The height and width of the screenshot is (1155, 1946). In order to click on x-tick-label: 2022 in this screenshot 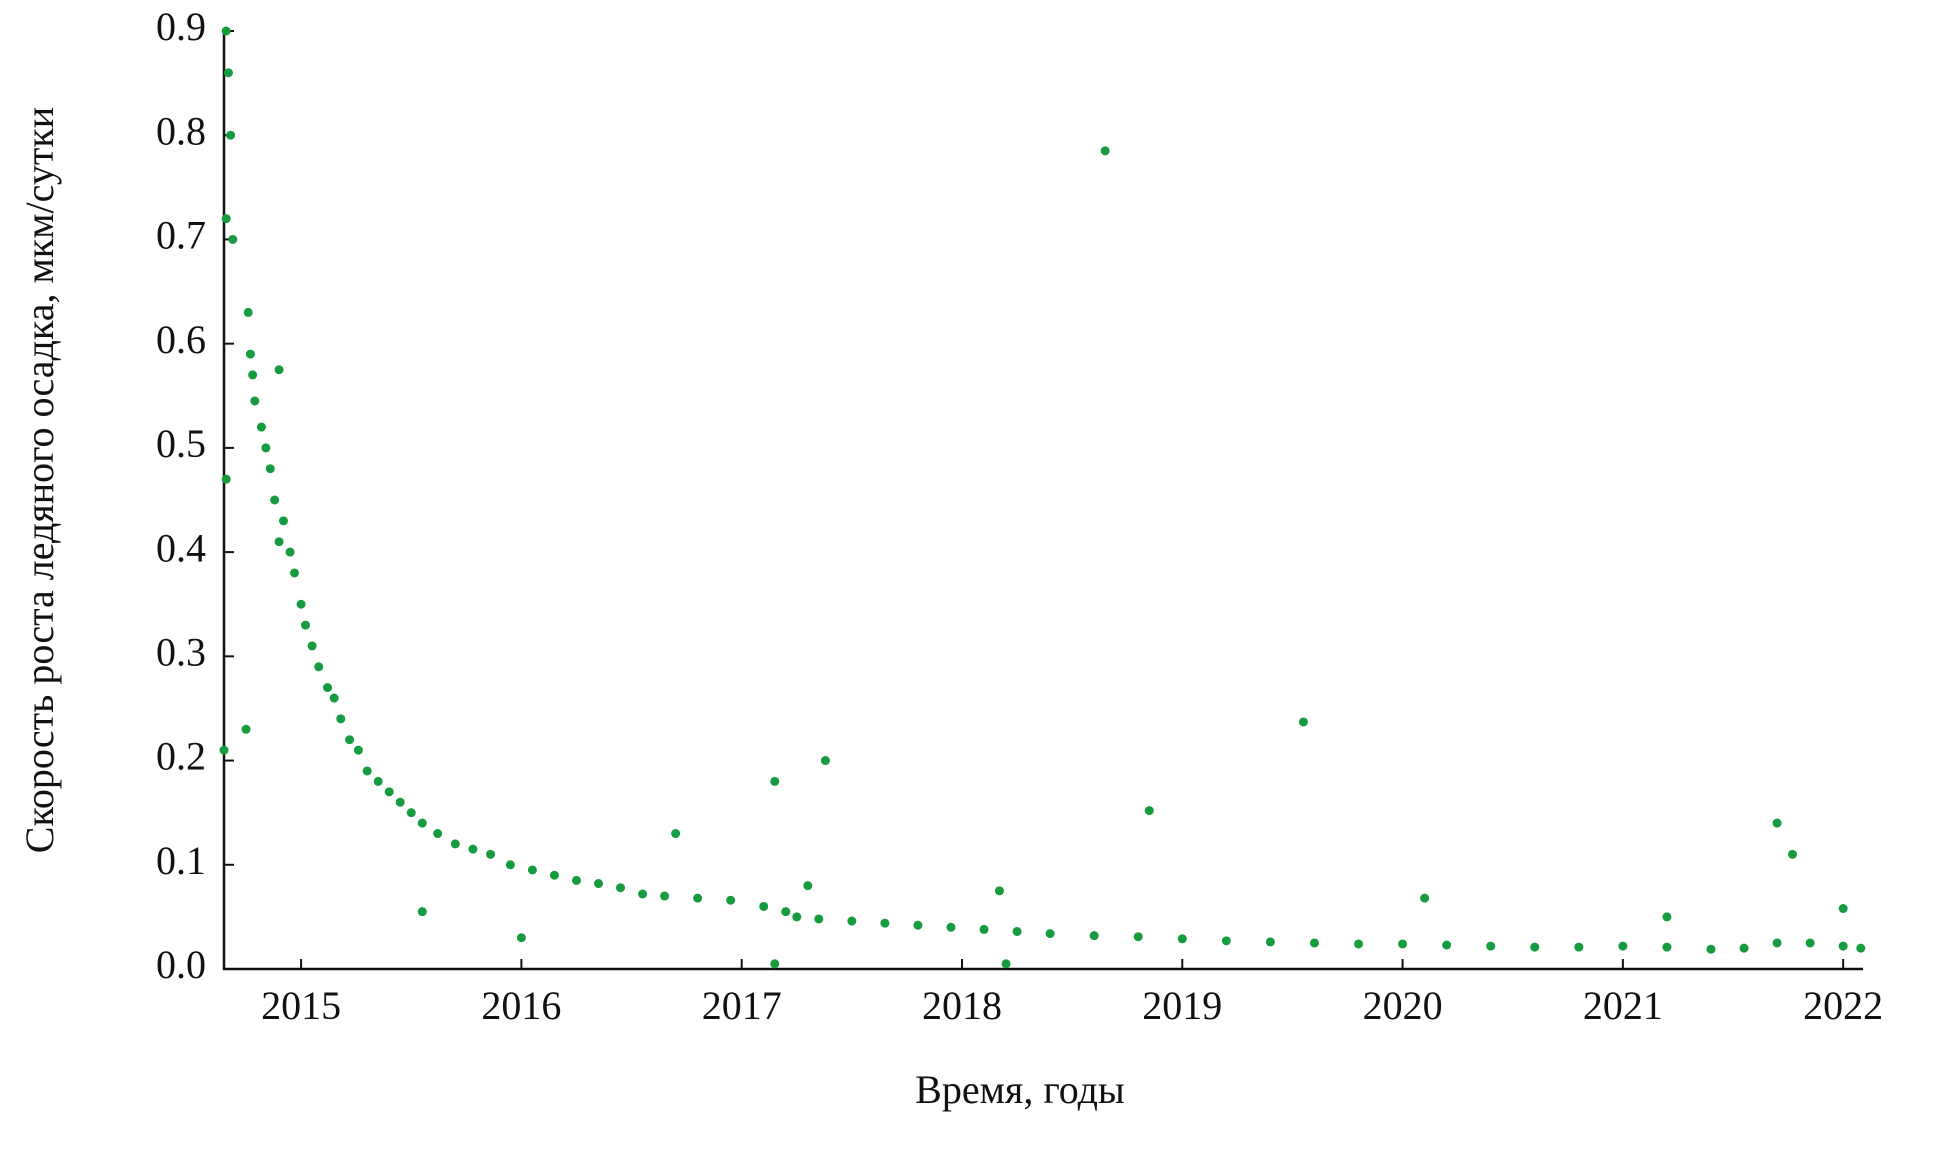, I will do `click(1843, 1005)`.